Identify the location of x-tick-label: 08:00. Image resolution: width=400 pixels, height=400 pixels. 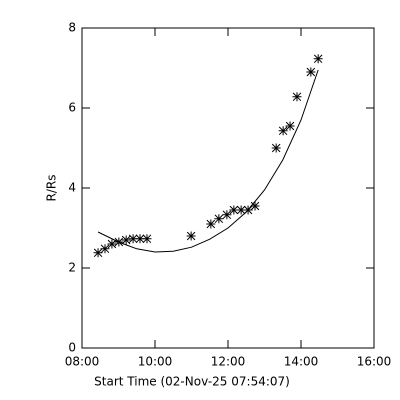
(82, 362).